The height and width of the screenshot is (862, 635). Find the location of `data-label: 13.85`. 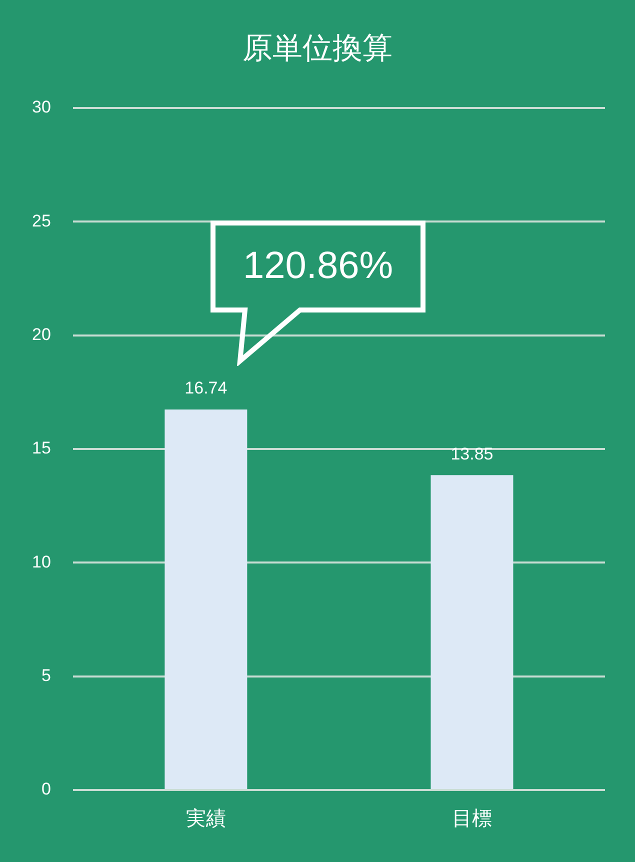

data-label: 13.85 is located at coordinates (472, 454).